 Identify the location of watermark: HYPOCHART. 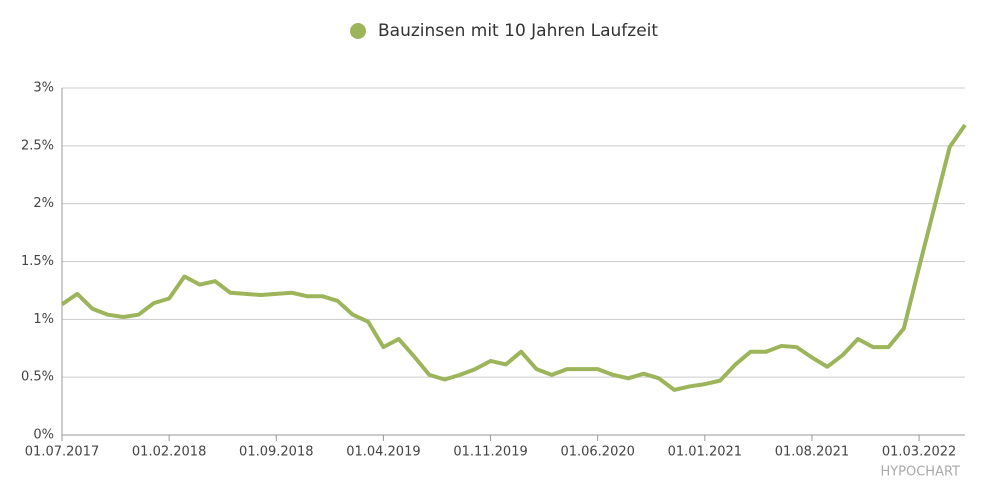
(920, 472).